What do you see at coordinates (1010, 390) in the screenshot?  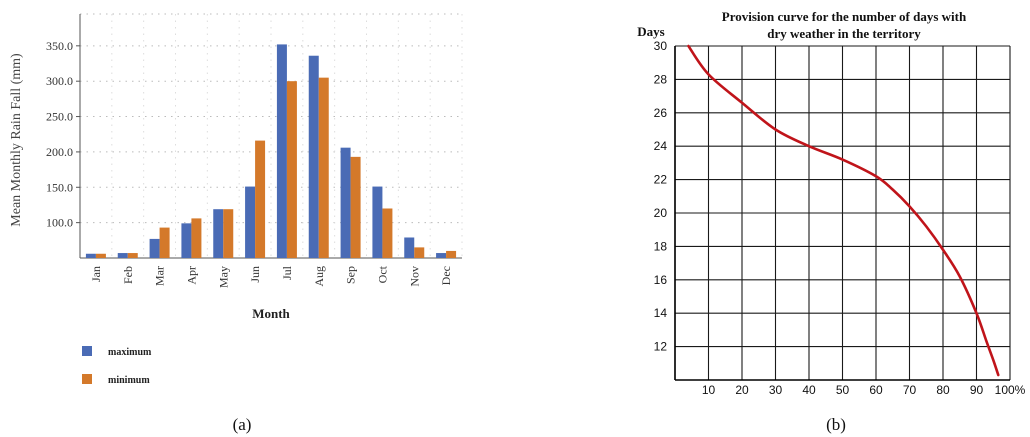 I see `x-tick-label: 100%` at bounding box center [1010, 390].